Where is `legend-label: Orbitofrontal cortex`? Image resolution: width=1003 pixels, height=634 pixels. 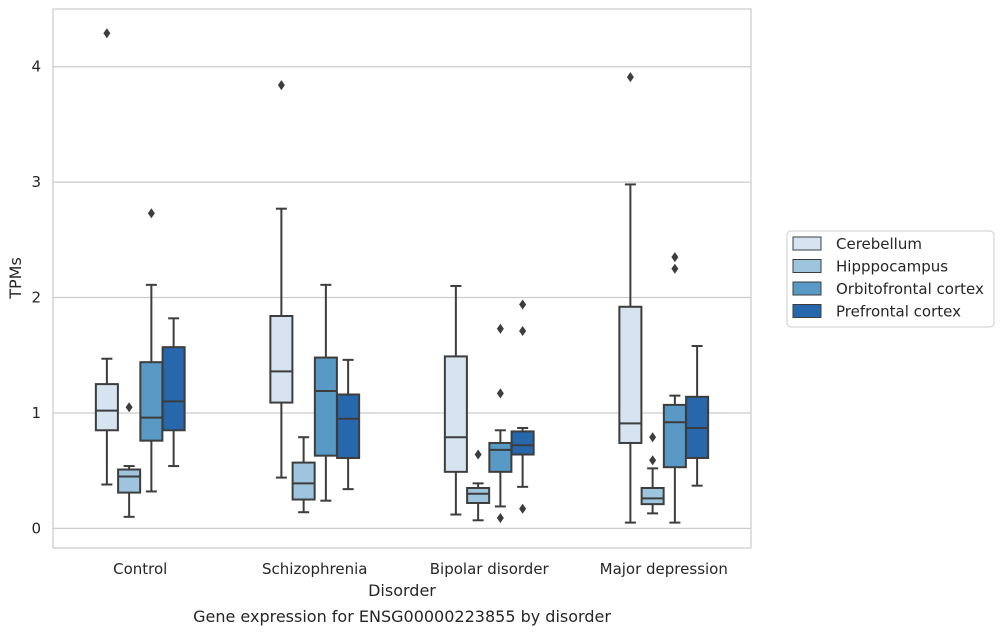
legend-label: Orbitofrontal cortex is located at coordinates (910, 289).